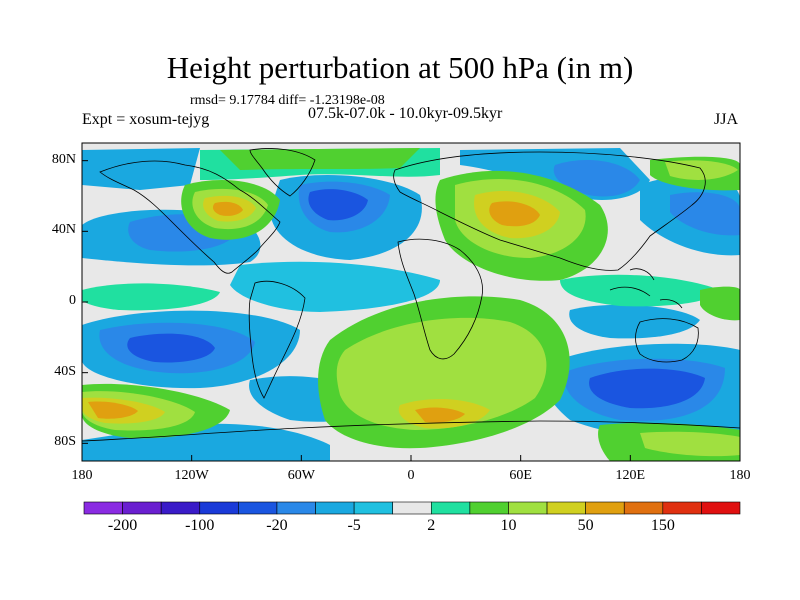 This screenshot has width=800, height=600. I want to click on lat-tick-label: 40N, so click(63, 230).